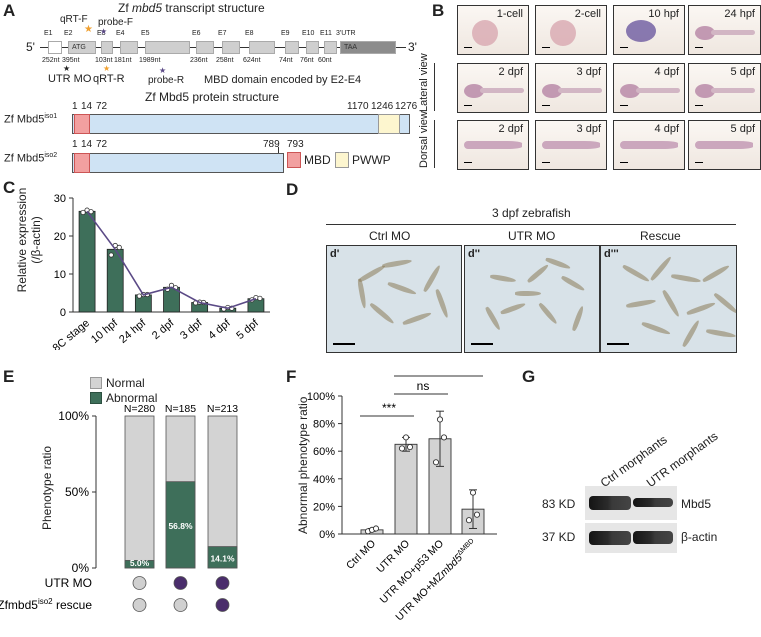  What do you see at coordinates (312, 47) in the screenshot?
I see `exon-e10` at bounding box center [312, 47].